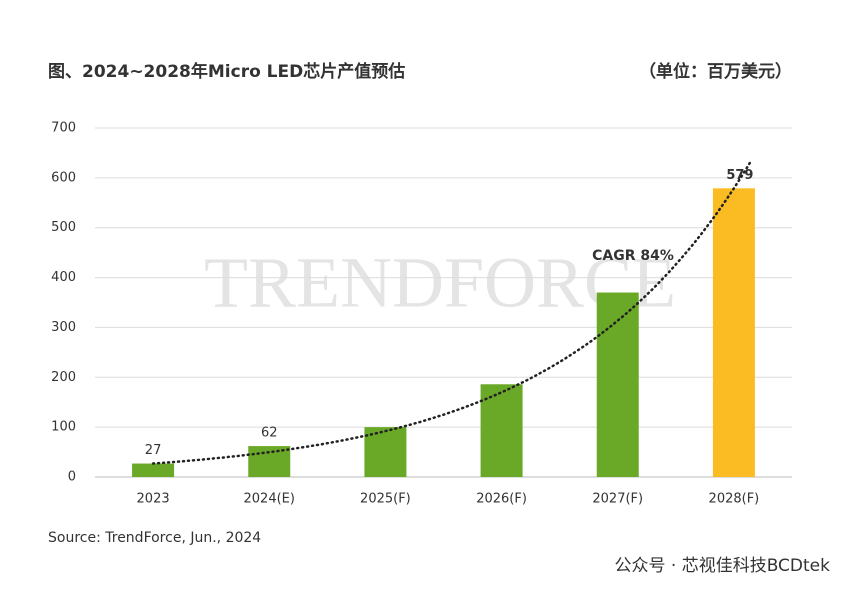 Image resolution: width=859 pixels, height=598 pixels. Describe the element at coordinates (72, 477) in the screenshot. I see `y-tick-label: 0` at that location.